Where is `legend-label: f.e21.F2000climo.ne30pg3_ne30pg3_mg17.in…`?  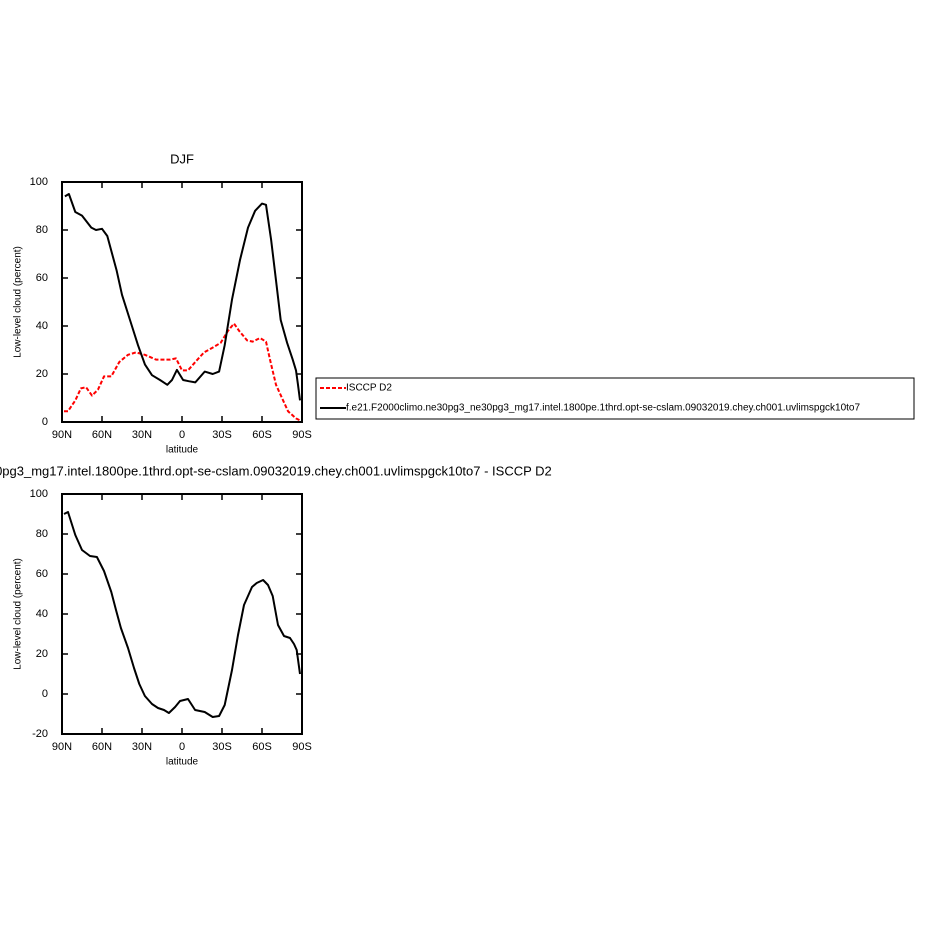
legend-label: f.e21.F2000climo.ne30pg3_ne30pg3_mg17.in… is located at coordinates (603, 408).